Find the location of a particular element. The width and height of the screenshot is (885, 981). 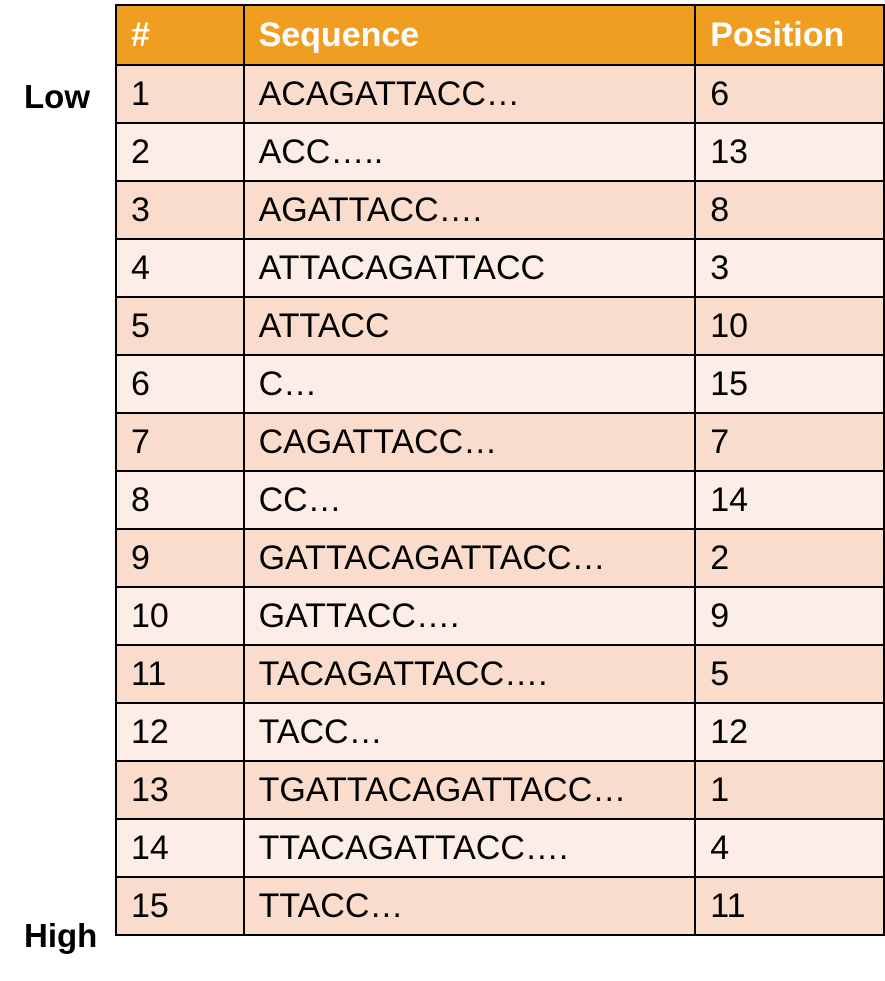

table-header-row: # Sequence Position is located at coordinates (500, 35).